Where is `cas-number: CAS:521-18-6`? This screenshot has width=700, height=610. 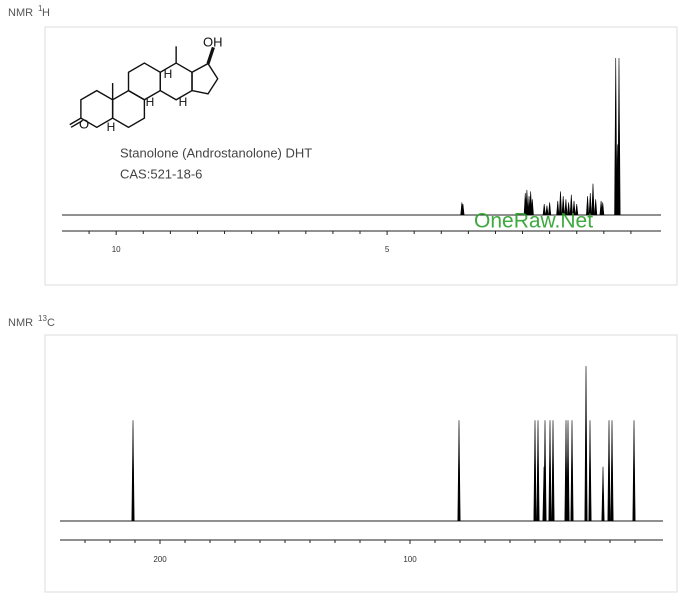 cas-number: CAS:521-18-6 is located at coordinates (161, 173).